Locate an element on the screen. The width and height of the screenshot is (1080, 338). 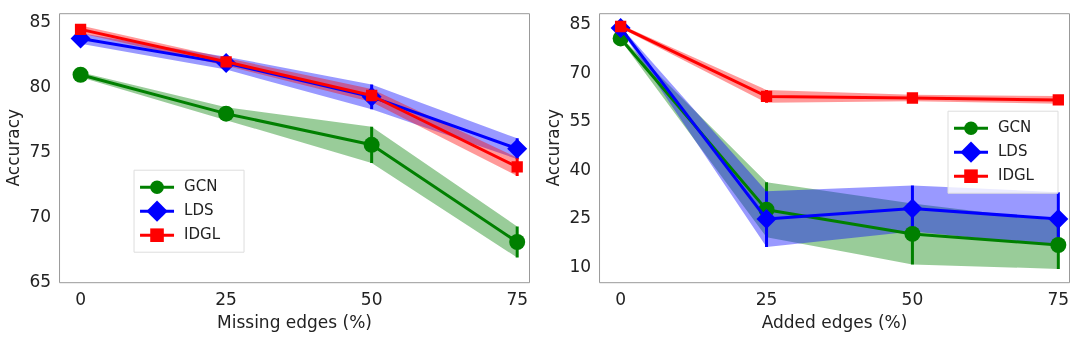
x-axis-title: Added edges (%) is located at coordinates (834, 322).